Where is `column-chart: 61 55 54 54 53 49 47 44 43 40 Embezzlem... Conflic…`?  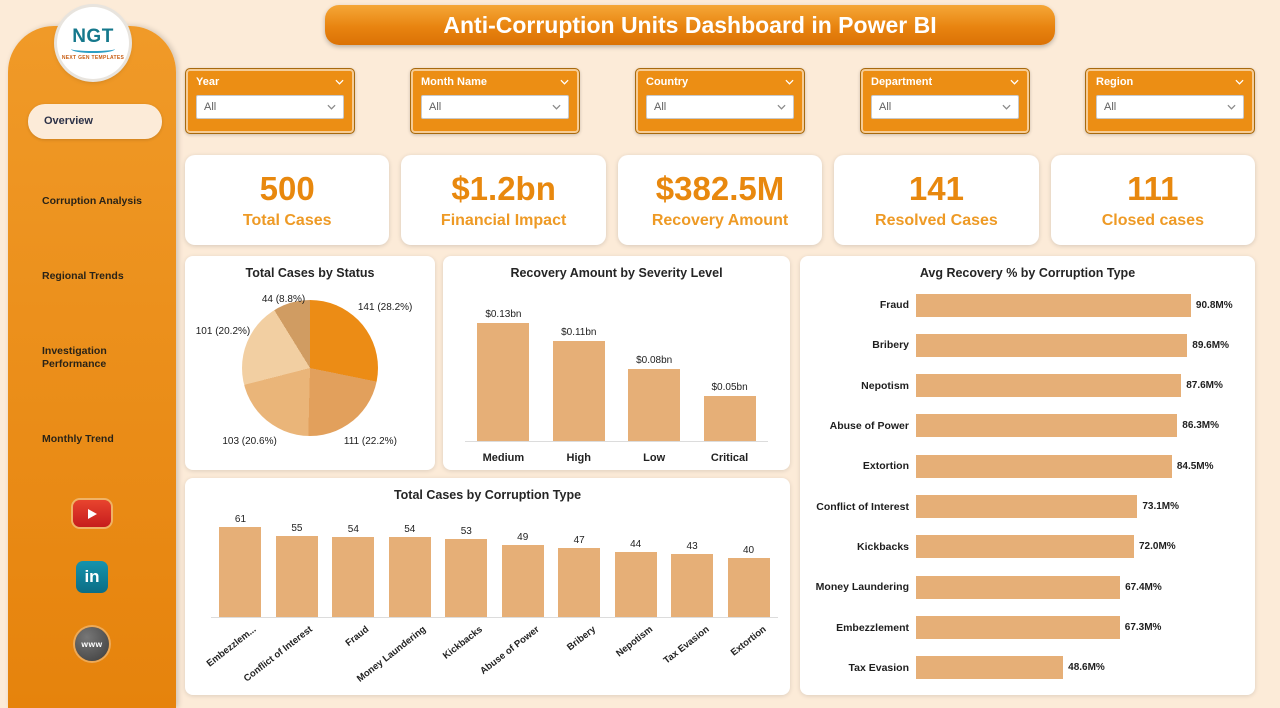 column-chart: 61 55 54 54 53 49 47 44 43 40 Embezzlem... Conflic… is located at coordinates (491, 601).